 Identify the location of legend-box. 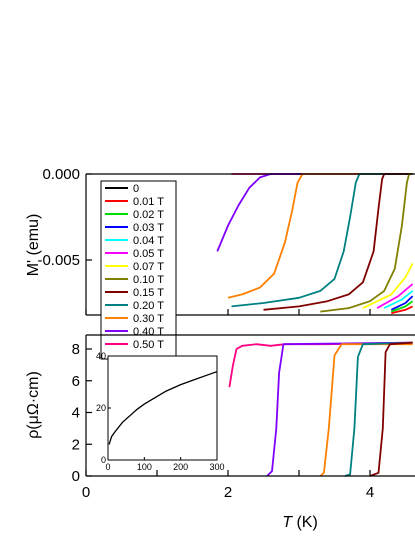
(138, 270).